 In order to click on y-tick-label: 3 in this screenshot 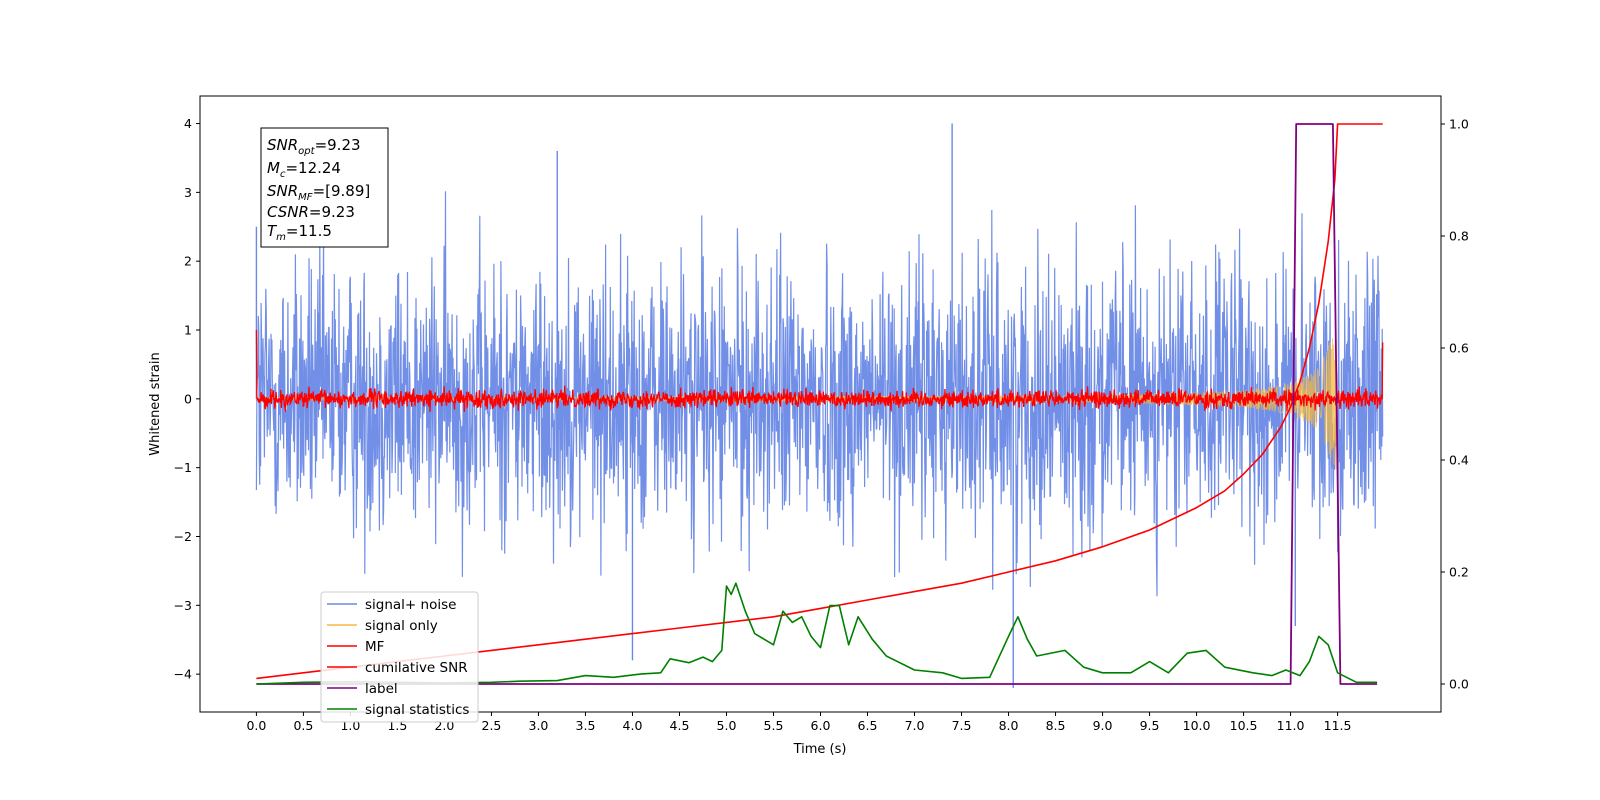, I will do `click(188, 192)`.